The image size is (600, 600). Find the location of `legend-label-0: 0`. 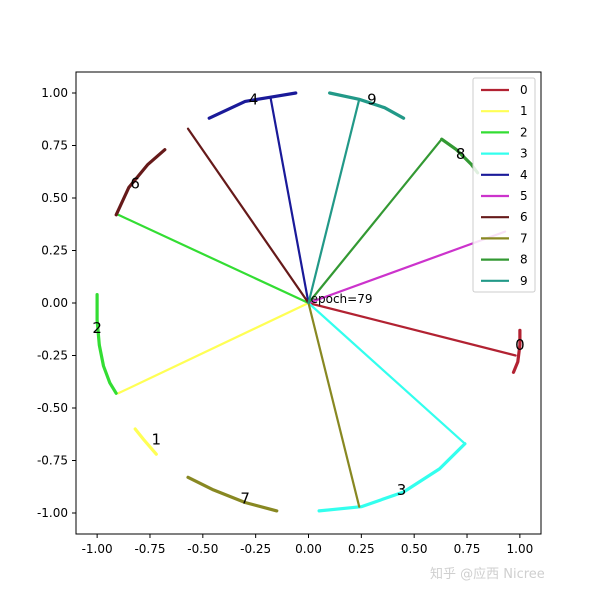

legend-label-0: 0 is located at coordinates (524, 90).